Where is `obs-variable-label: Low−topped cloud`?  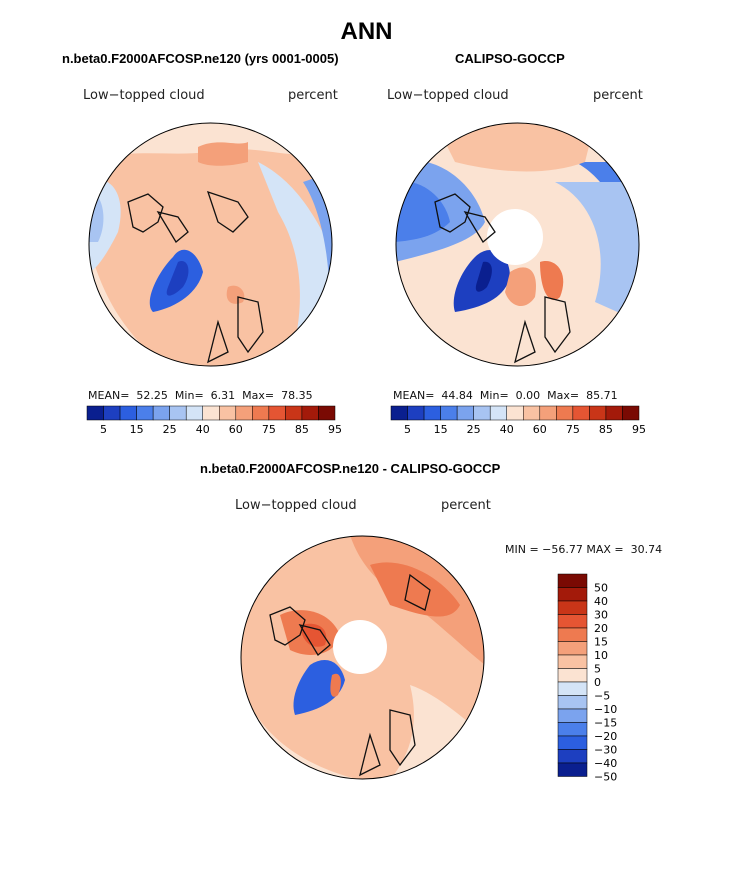
obs-variable-label: Low−topped cloud is located at coordinates (448, 95).